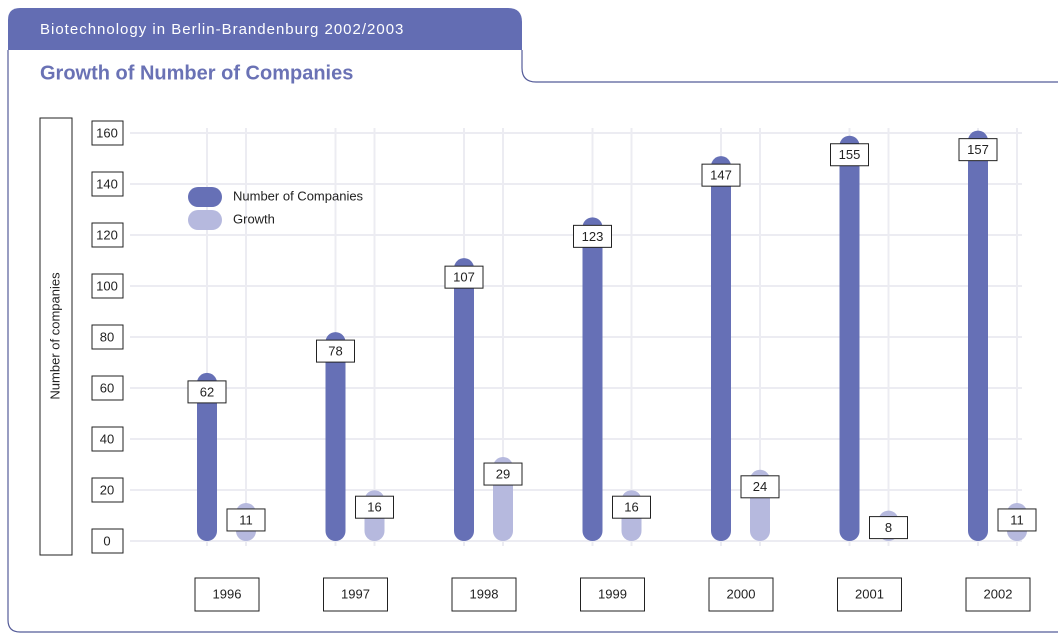 This screenshot has height=639, width=1058. I want to click on x-tick-label: 2002, so click(998, 593).